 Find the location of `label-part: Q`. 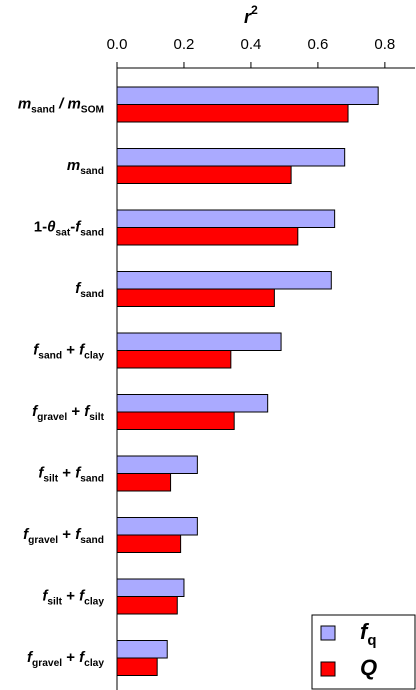

label-part: Q is located at coordinates (368, 667).